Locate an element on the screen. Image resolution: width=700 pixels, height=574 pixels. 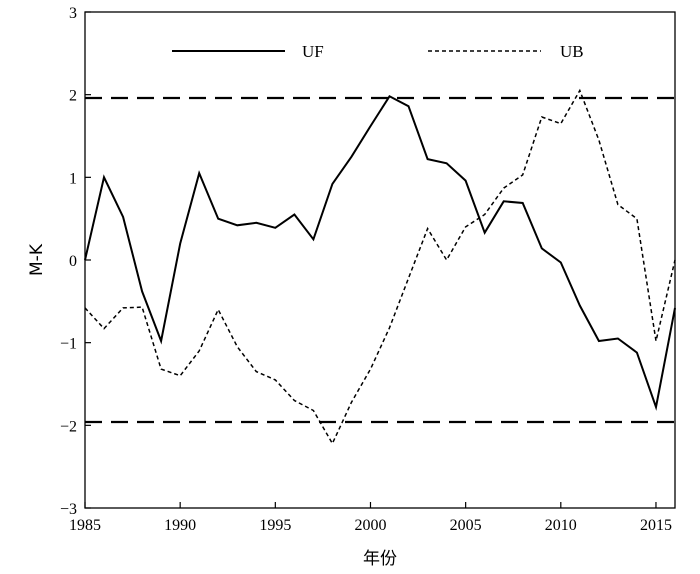
legend: UF UB is located at coordinates (378, 51).